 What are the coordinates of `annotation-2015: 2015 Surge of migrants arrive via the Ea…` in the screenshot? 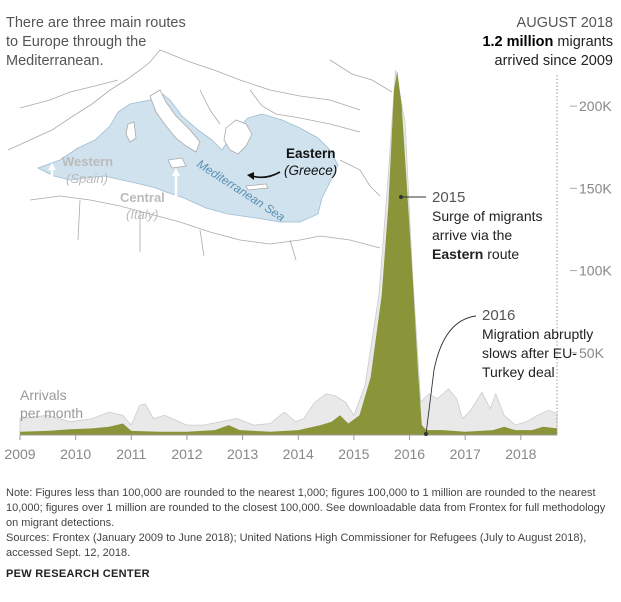 It's located at (487, 226).